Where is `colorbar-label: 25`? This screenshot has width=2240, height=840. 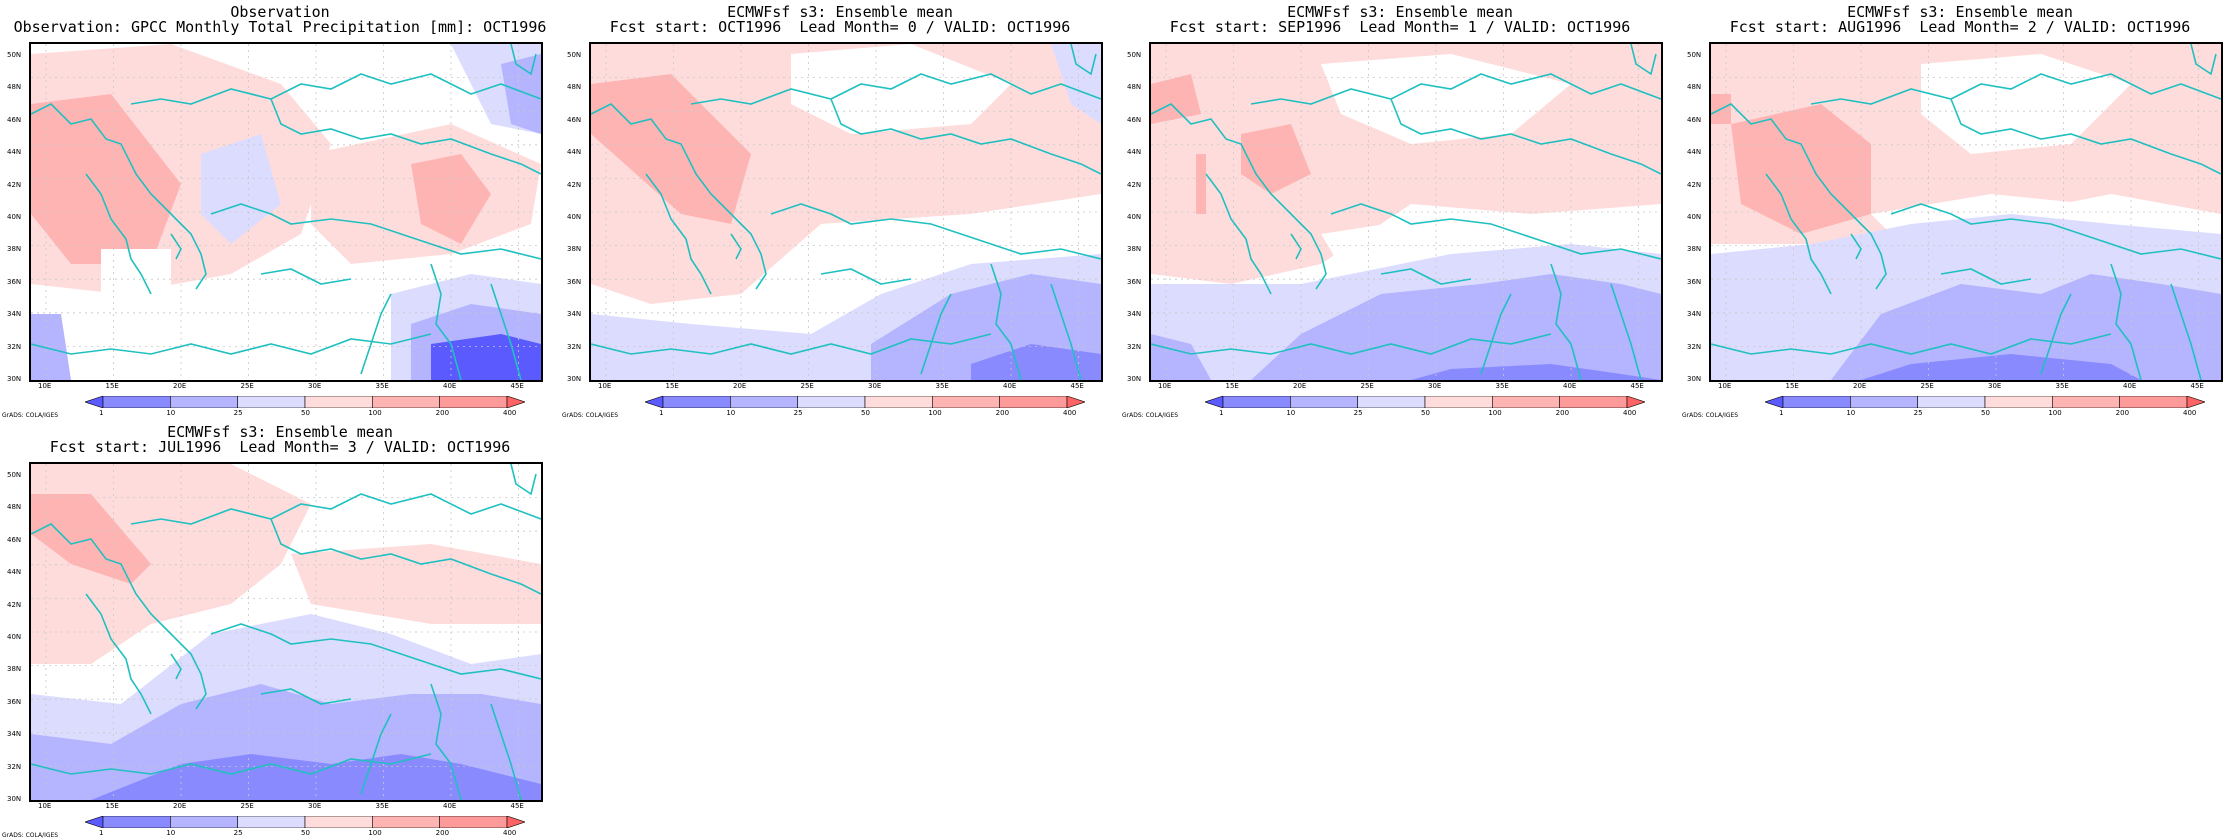
colorbar-label: 25 is located at coordinates (1358, 413).